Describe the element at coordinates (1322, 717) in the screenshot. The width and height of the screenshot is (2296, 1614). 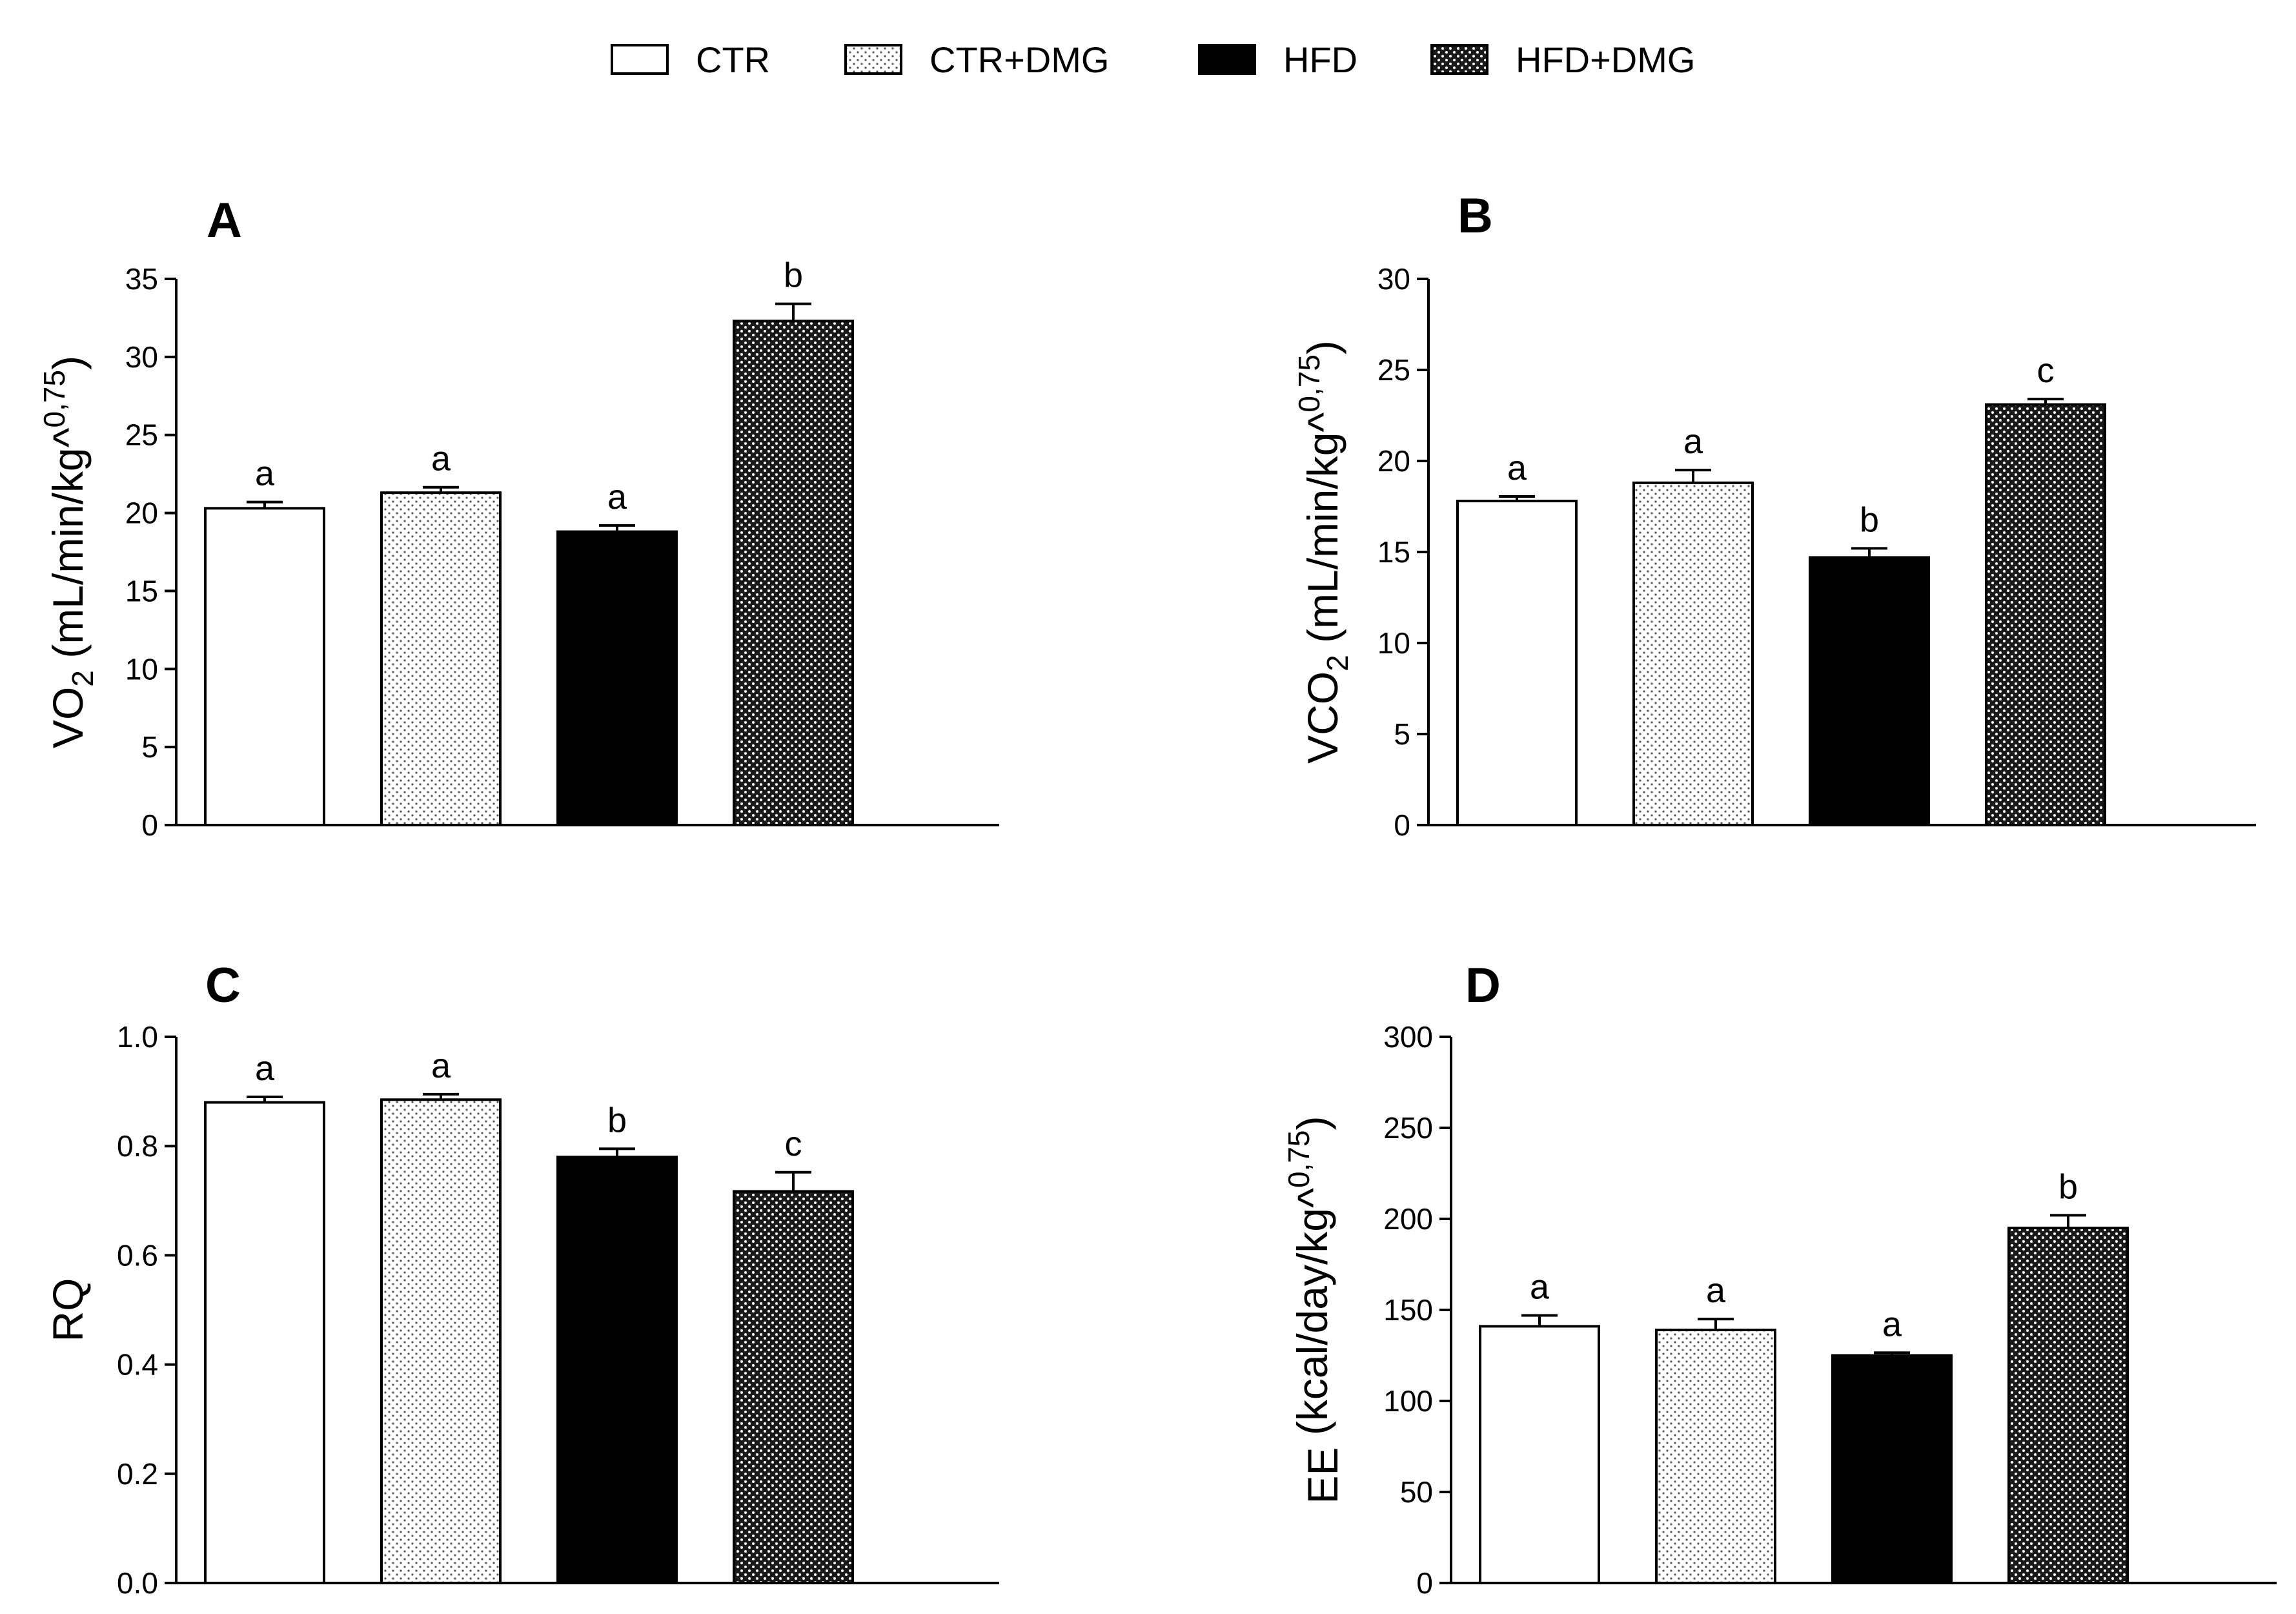
I see `y-axis-label-main: VCO` at that location.